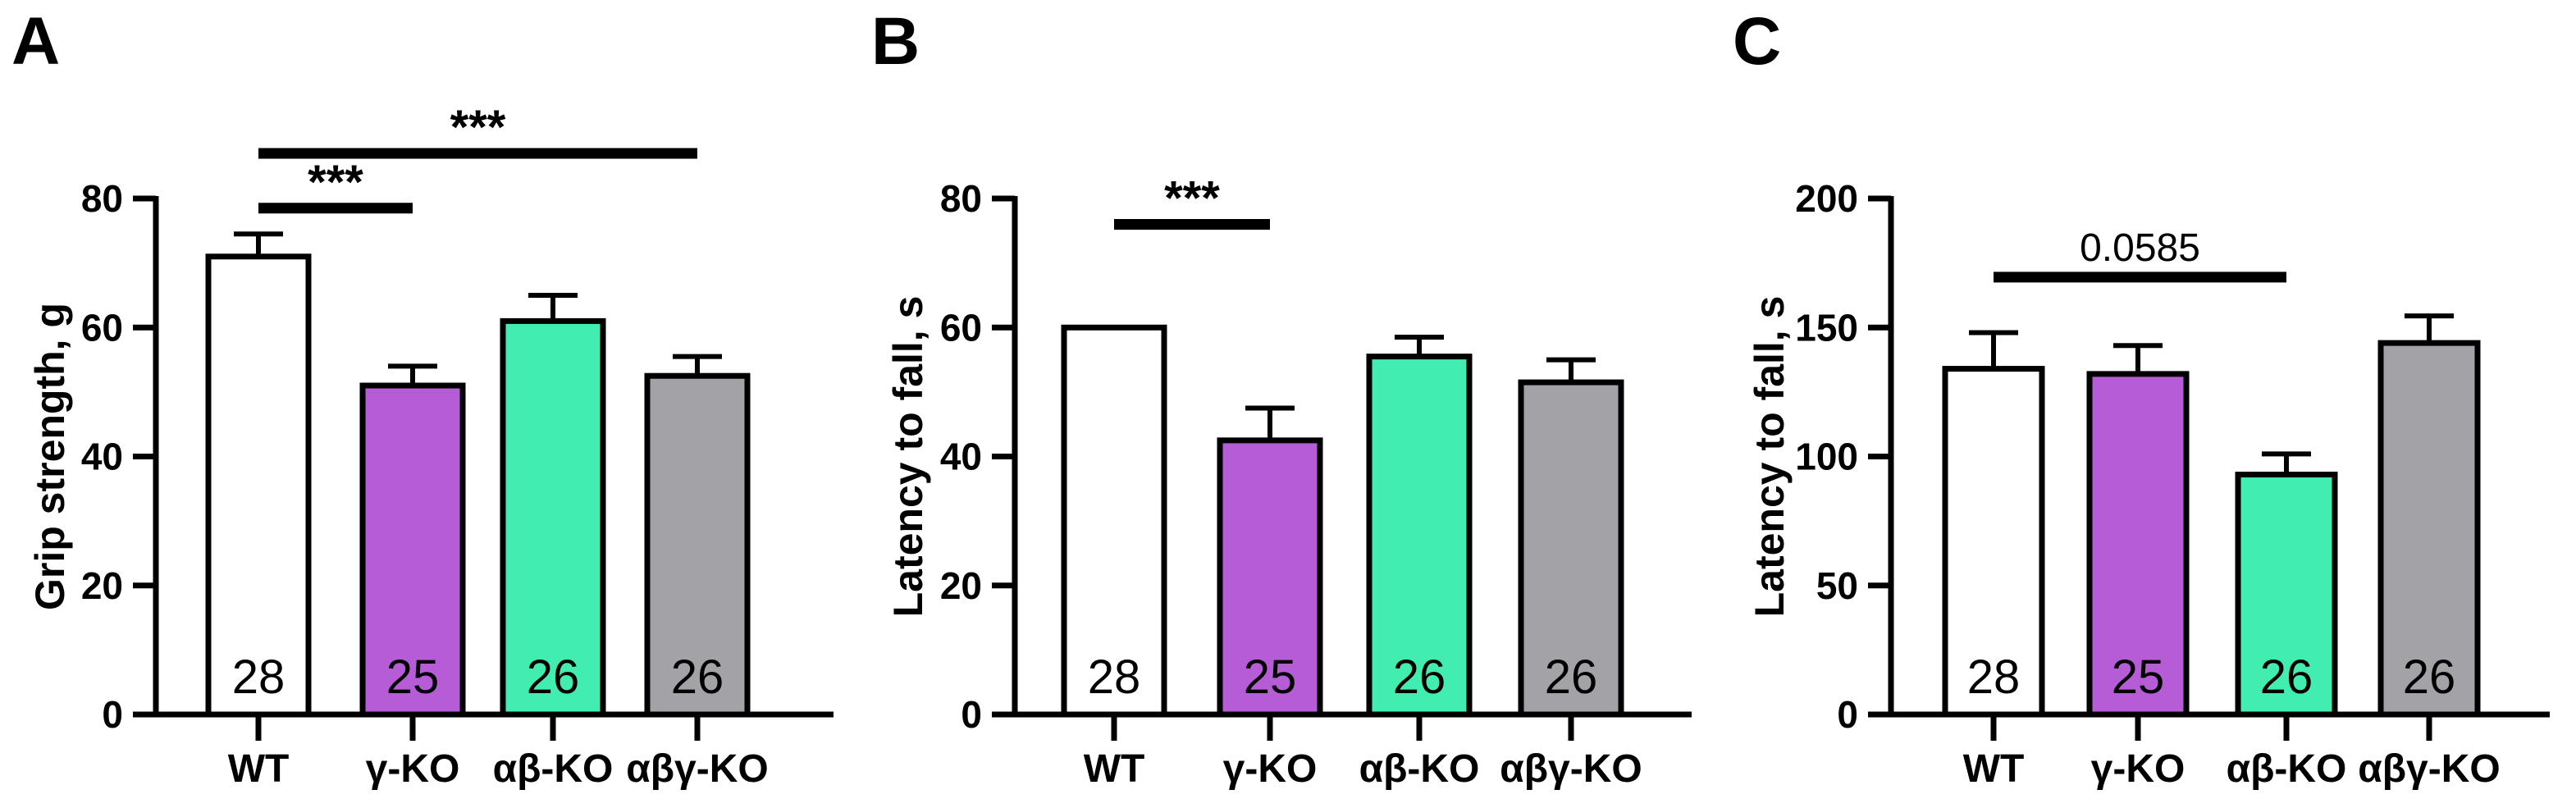  I want to click on y-axis-title: Grip strength, g, so click(50, 457).